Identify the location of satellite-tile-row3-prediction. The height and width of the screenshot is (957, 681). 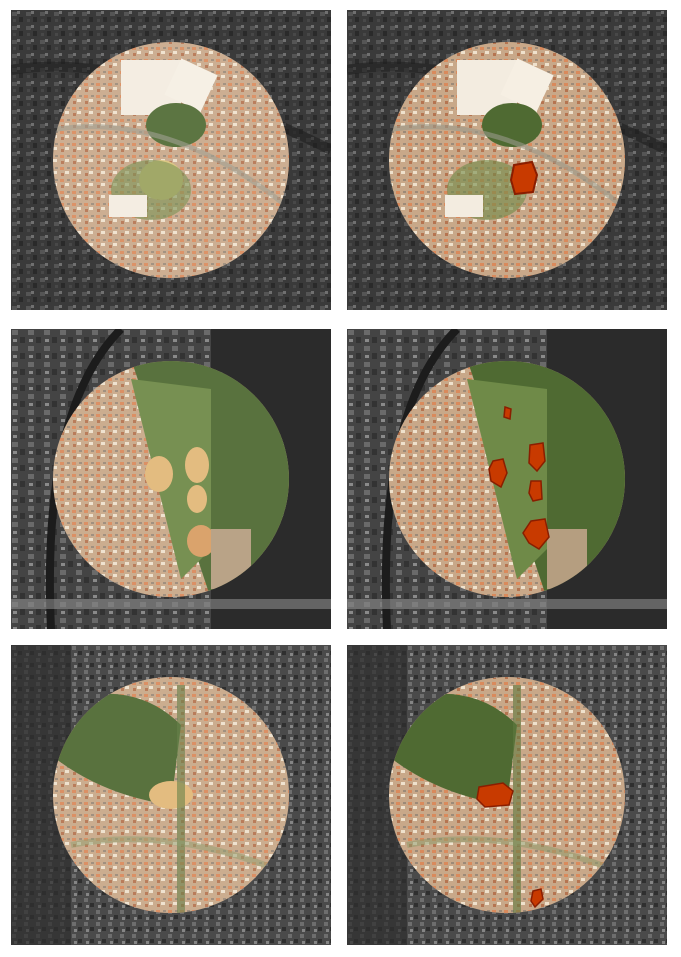
(507, 795).